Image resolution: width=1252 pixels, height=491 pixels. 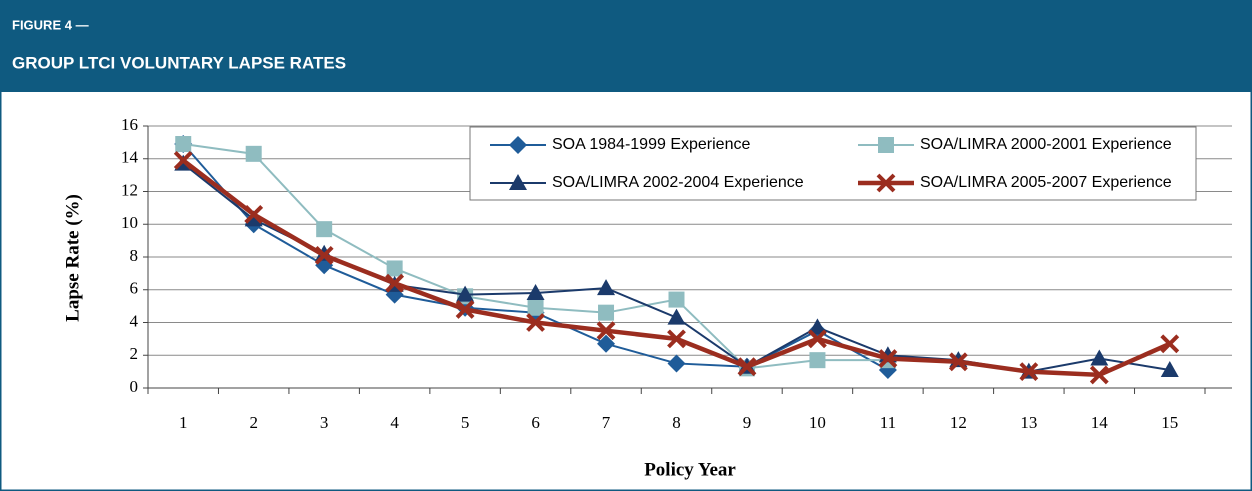 What do you see at coordinates (50, 24) in the screenshot?
I see `figure-label: FIGURE 4 —` at bounding box center [50, 24].